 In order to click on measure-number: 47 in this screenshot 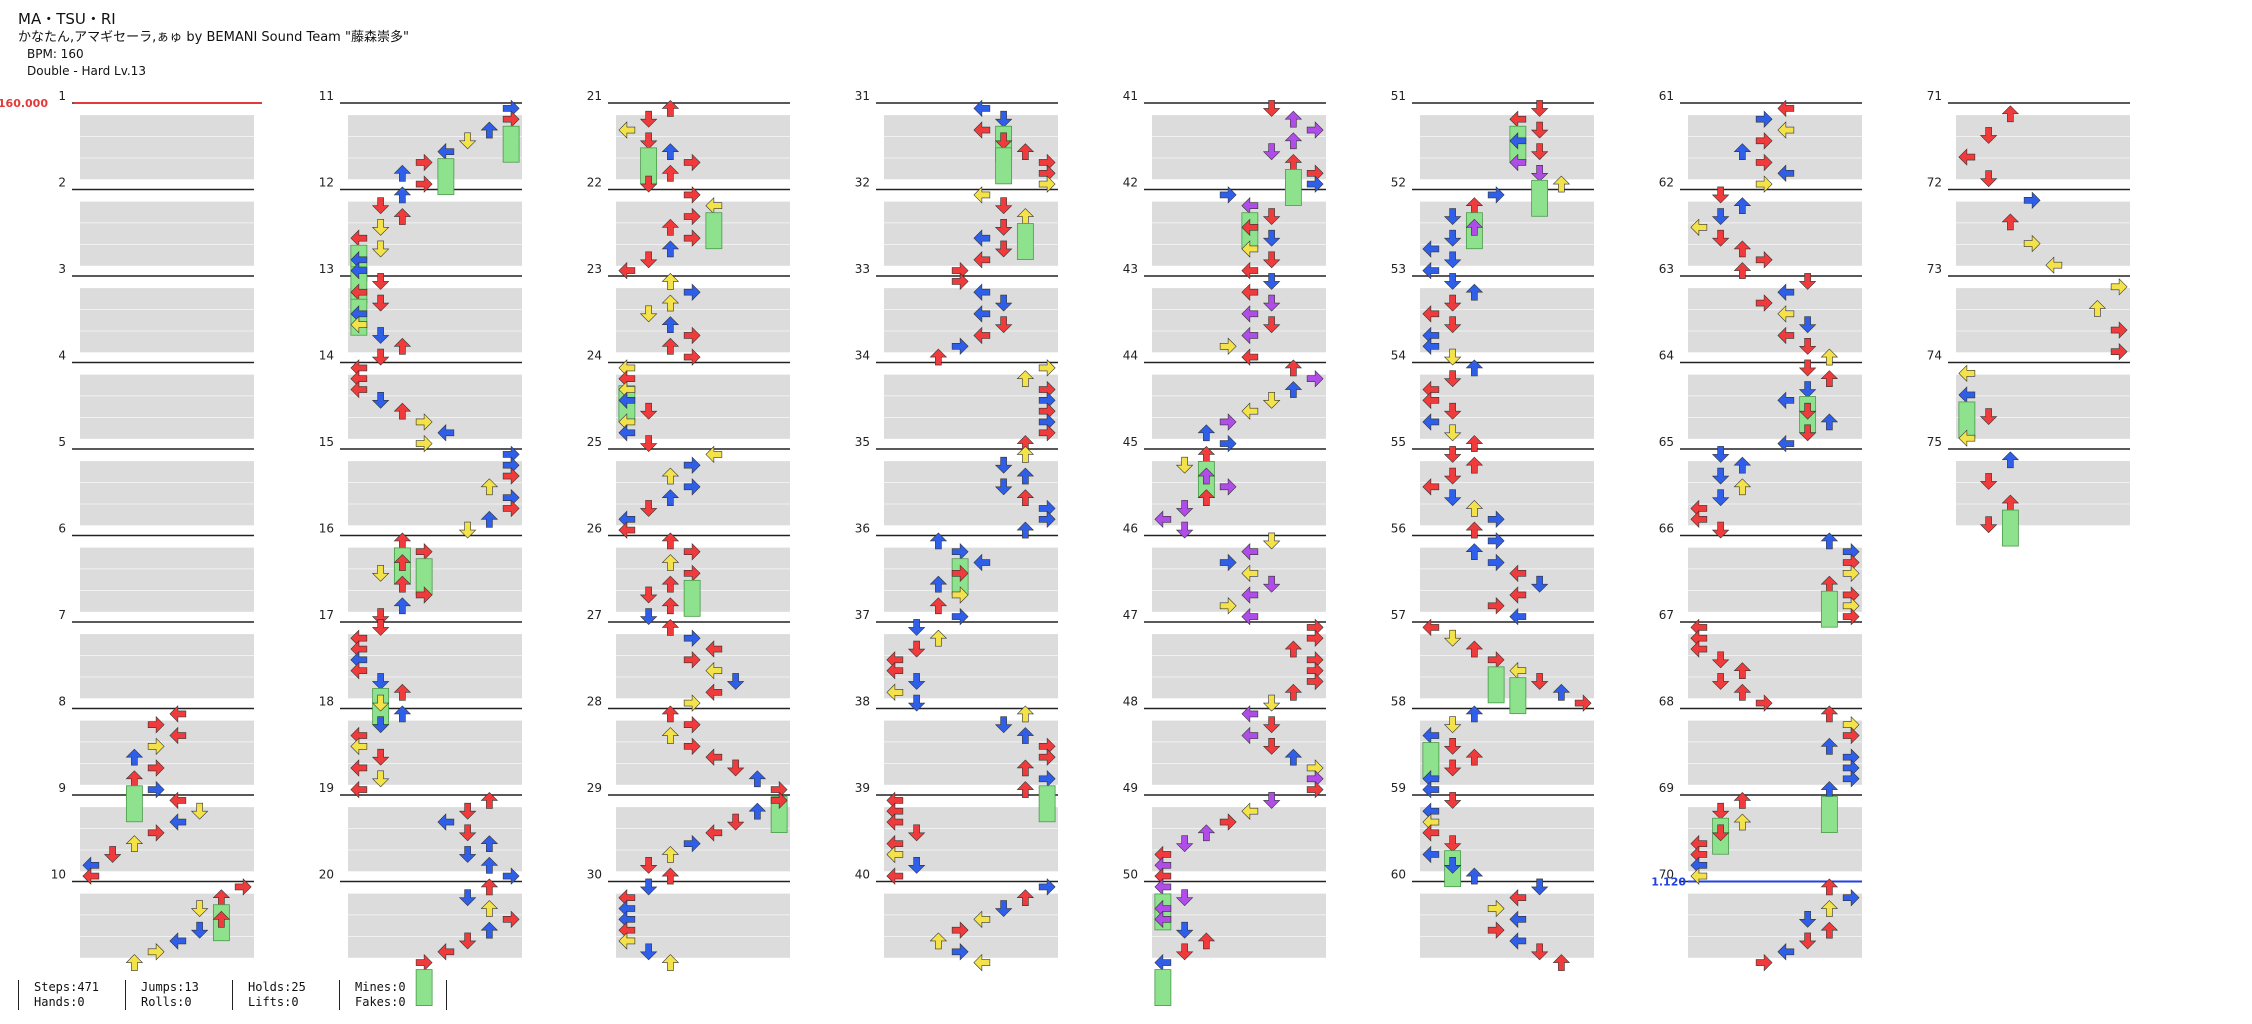, I will do `click(1130, 615)`.